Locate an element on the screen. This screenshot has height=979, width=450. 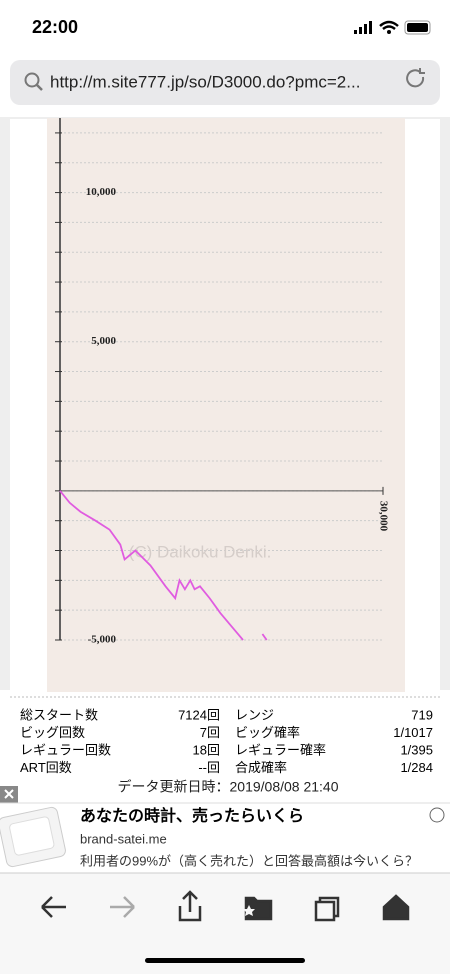
updated: データ更新日時：2019/08/08 21:40 is located at coordinates (228, 787).